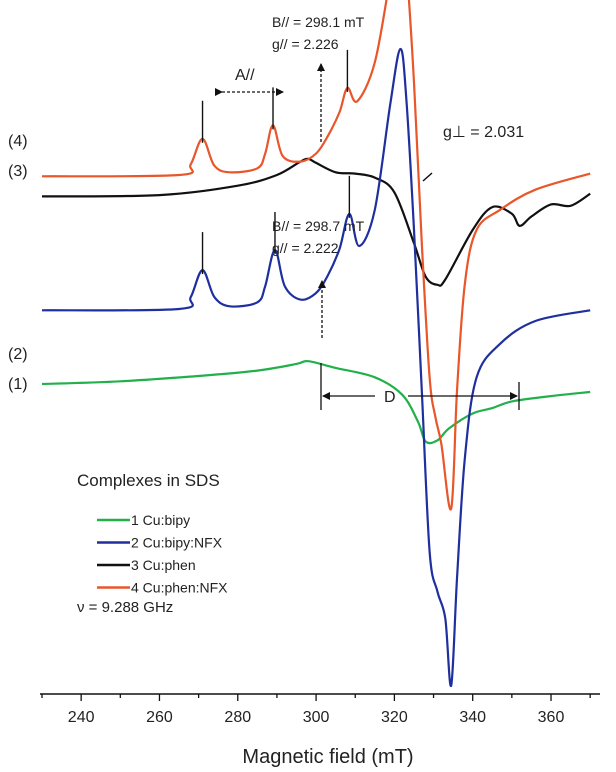 Image resolution: width=616 pixels, height=772 pixels. Describe the element at coordinates (148, 480) in the screenshot. I see `legend-title: Complexes in SDS` at that location.